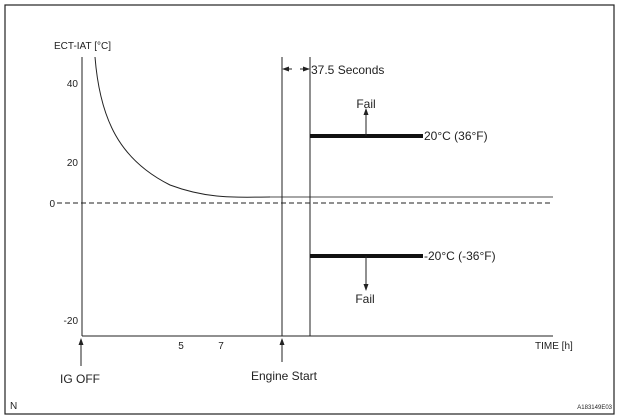 This screenshot has height=419, width=619. I want to click on y-tick-40: 40, so click(73, 84).